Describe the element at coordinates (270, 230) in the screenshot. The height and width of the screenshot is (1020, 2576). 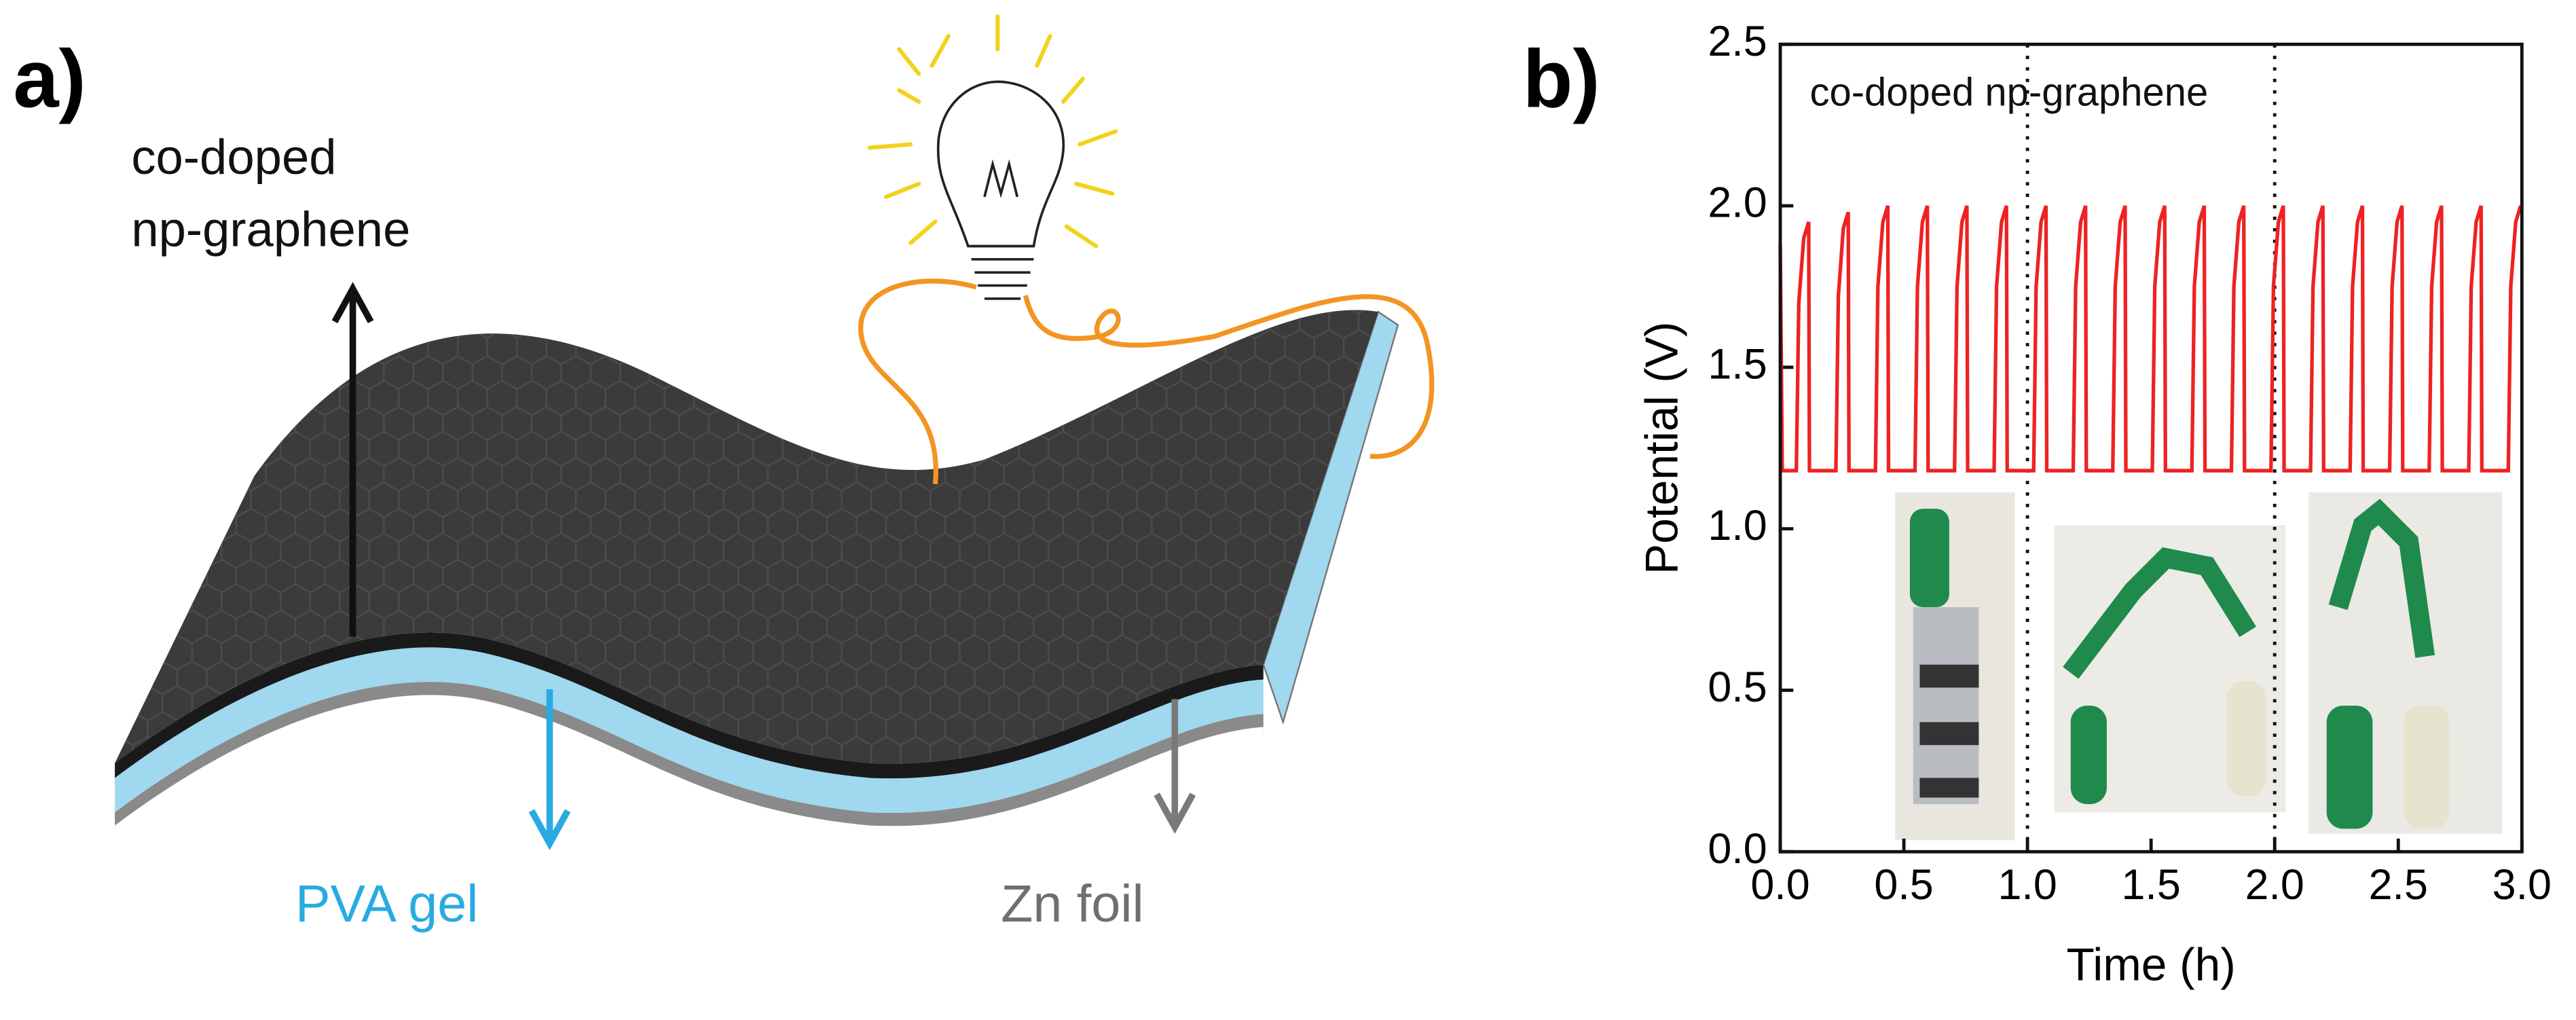
I see `layer-label: np-graphene` at that location.